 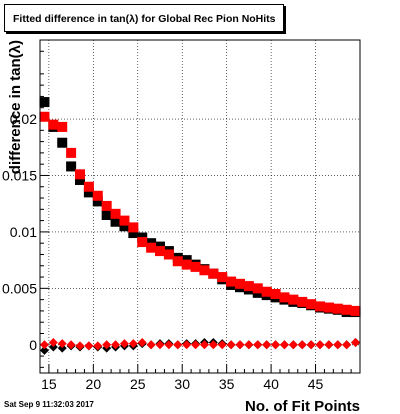 I want to click on timestamp-label: Sat Sep 9 11:32:03 2017, so click(x=49, y=404).